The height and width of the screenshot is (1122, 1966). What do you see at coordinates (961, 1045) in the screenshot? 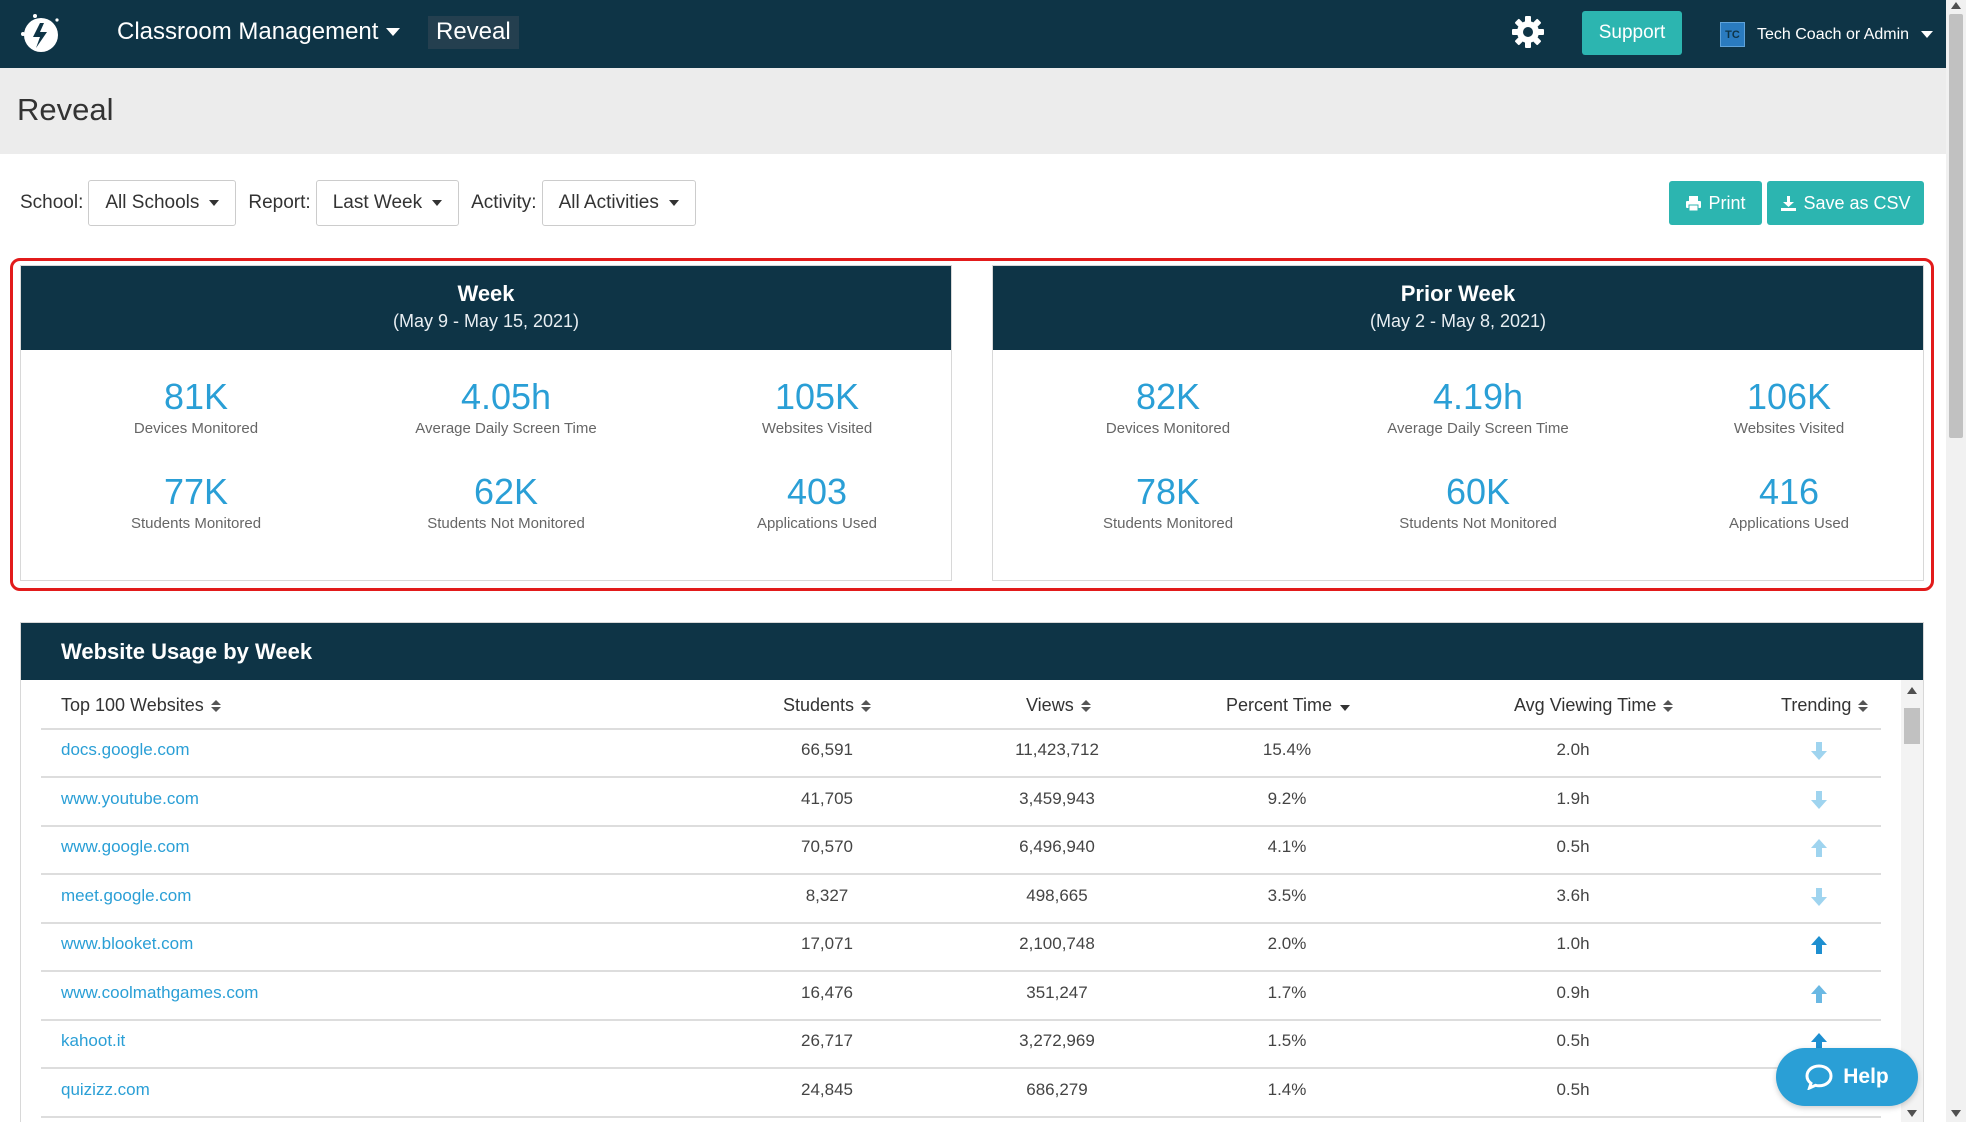
I see `table-row: kahoot.it 26,717 3,272,969 1.5% 0.5h` at bounding box center [961, 1045].